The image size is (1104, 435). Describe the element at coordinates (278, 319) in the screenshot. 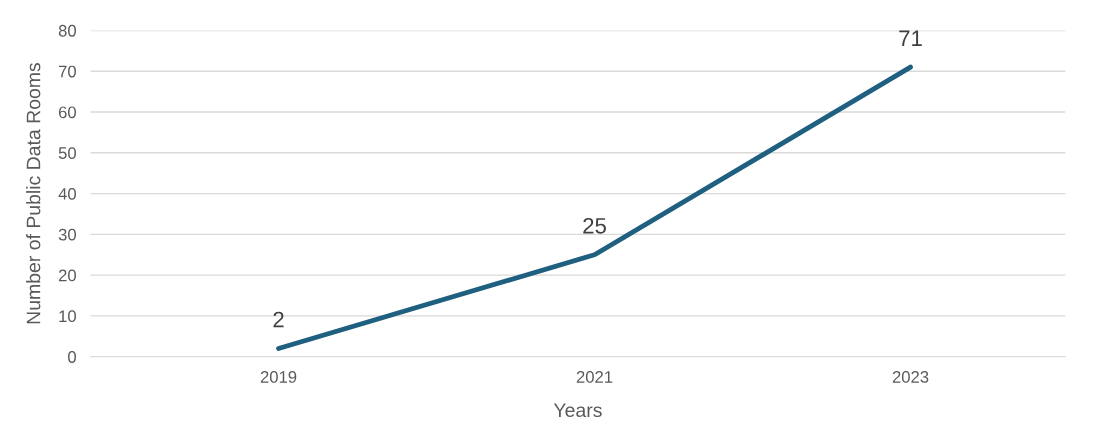

I see `data-label: 2` at that location.